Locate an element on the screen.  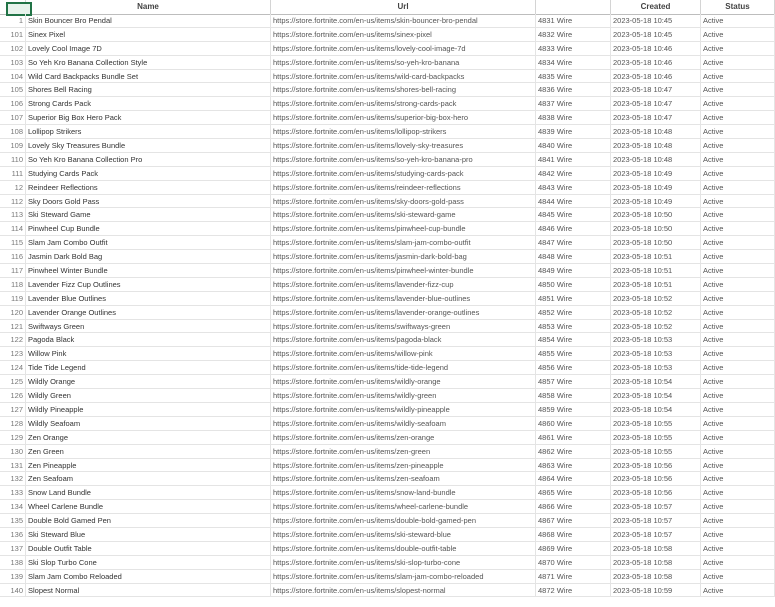
row-number: 110 is located at coordinates (13, 159).